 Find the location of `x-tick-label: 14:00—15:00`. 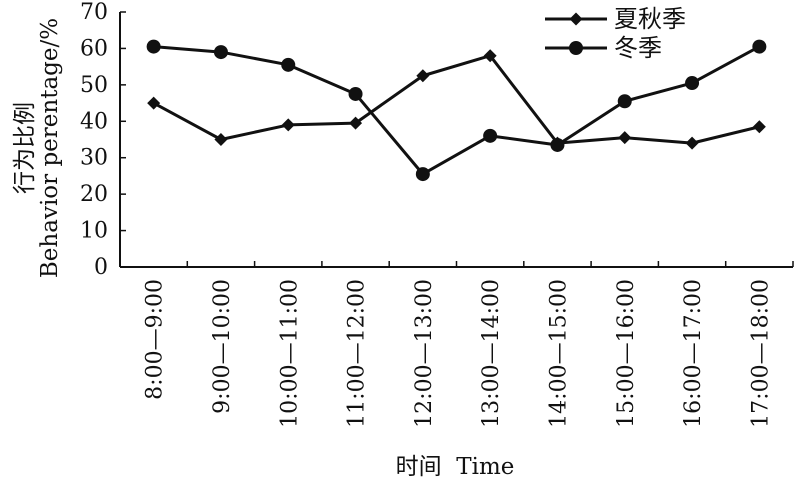

x-tick-label: 14:00—15:00 is located at coordinates (558, 353).